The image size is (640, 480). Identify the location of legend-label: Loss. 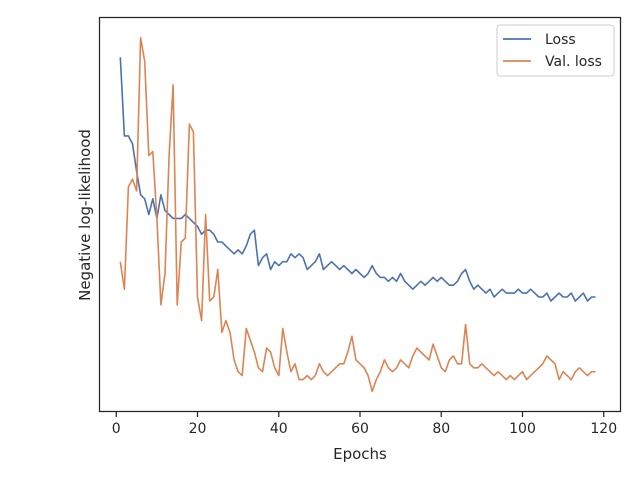
(560, 40).